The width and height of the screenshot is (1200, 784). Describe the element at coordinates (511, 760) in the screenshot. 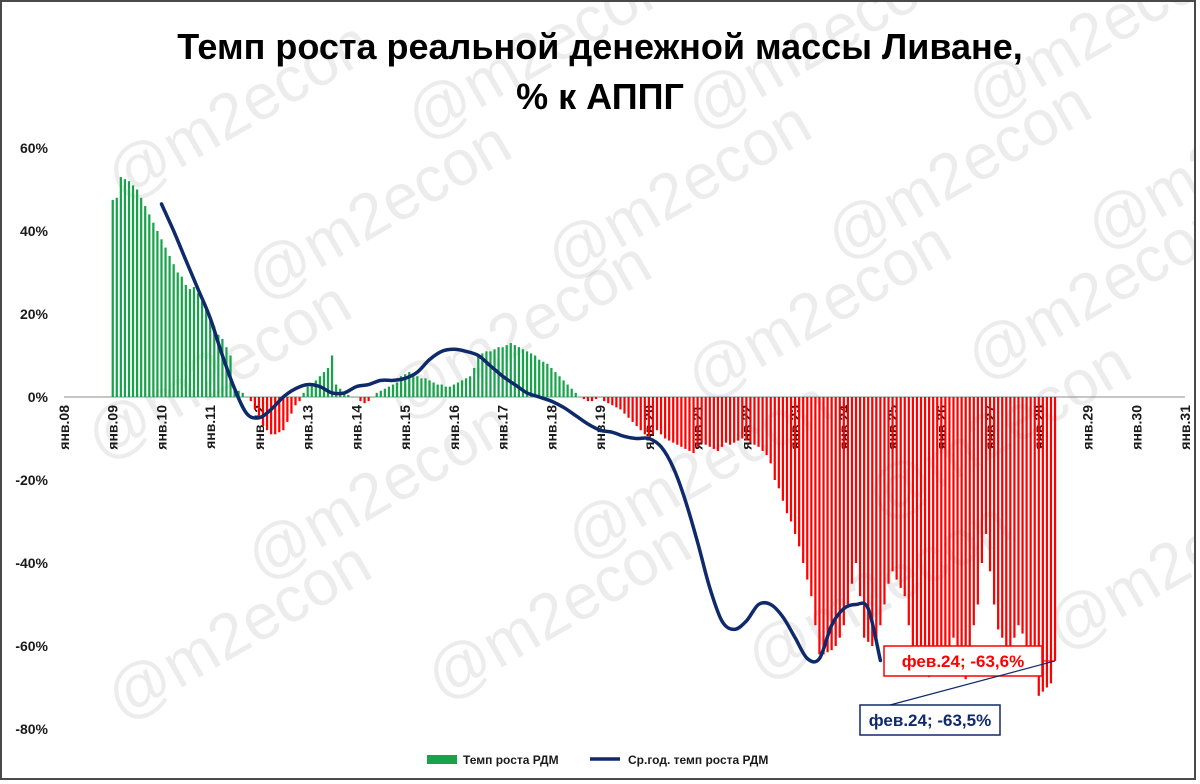

I see `legend-label-bar: Темп роста РДМ` at that location.